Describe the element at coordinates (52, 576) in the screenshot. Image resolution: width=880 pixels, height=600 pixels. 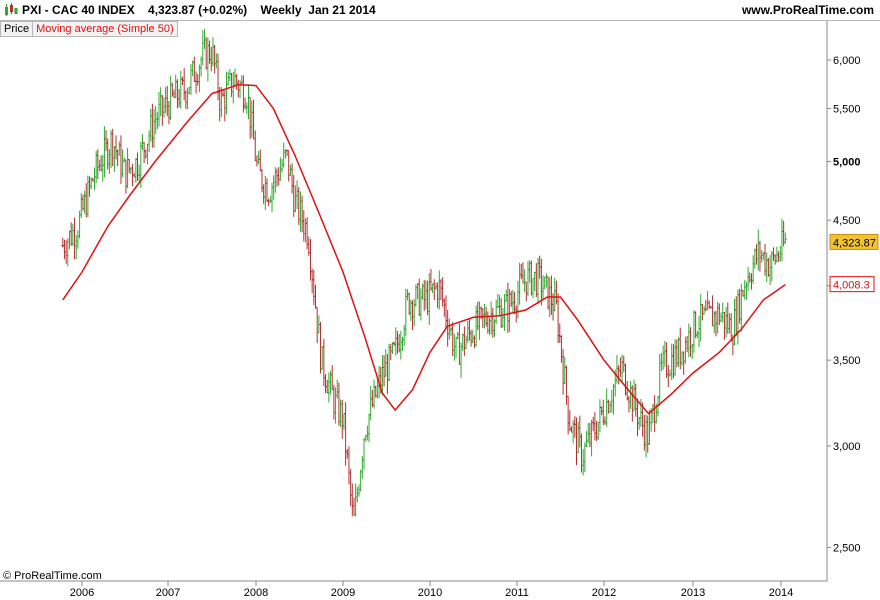
I see `copyright-notice: © ProRealTime.com` at that location.